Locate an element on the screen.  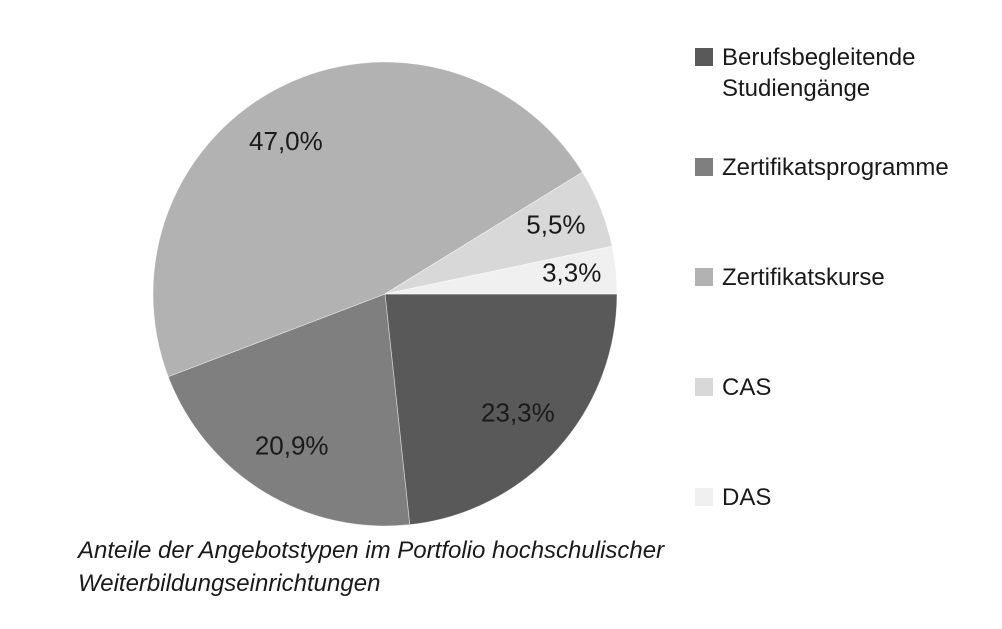
legend-item-zertifikatskurse: Zertifikatskurse is located at coordinates (790, 277).